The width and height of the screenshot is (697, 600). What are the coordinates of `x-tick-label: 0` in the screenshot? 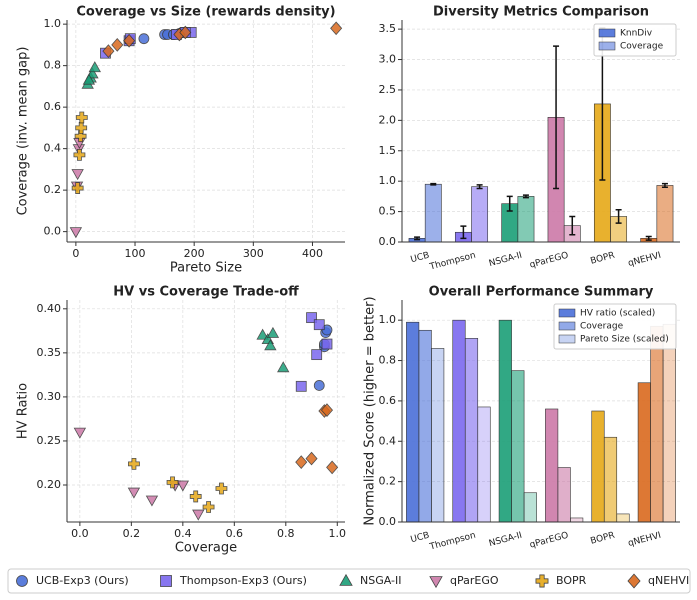 It's located at (75, 253).